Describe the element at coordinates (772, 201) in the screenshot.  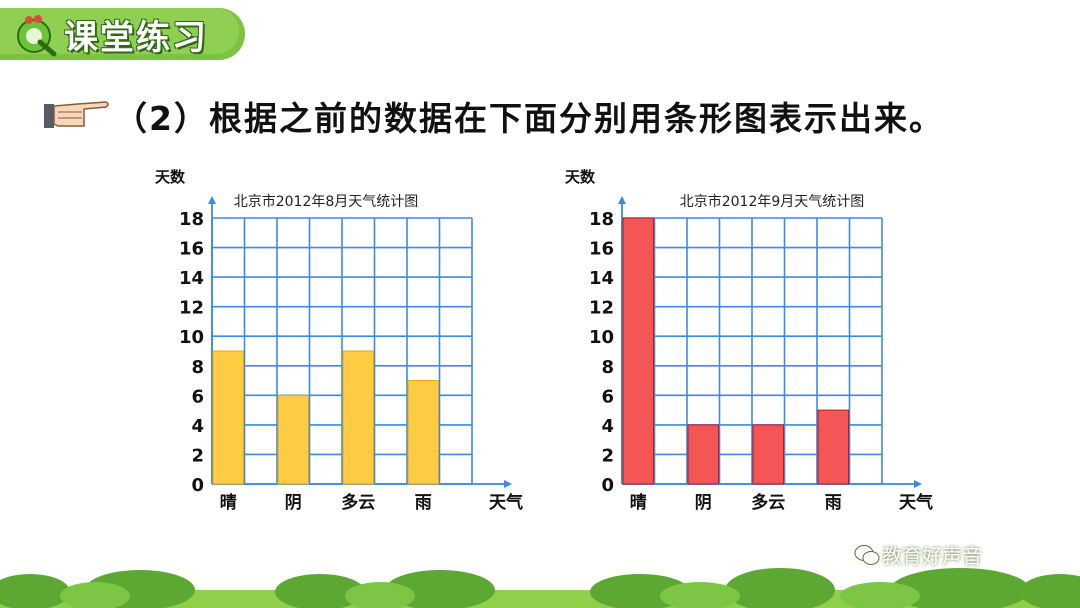
I see `chart-title: 北京市2012年9月天气统计图` at that location.